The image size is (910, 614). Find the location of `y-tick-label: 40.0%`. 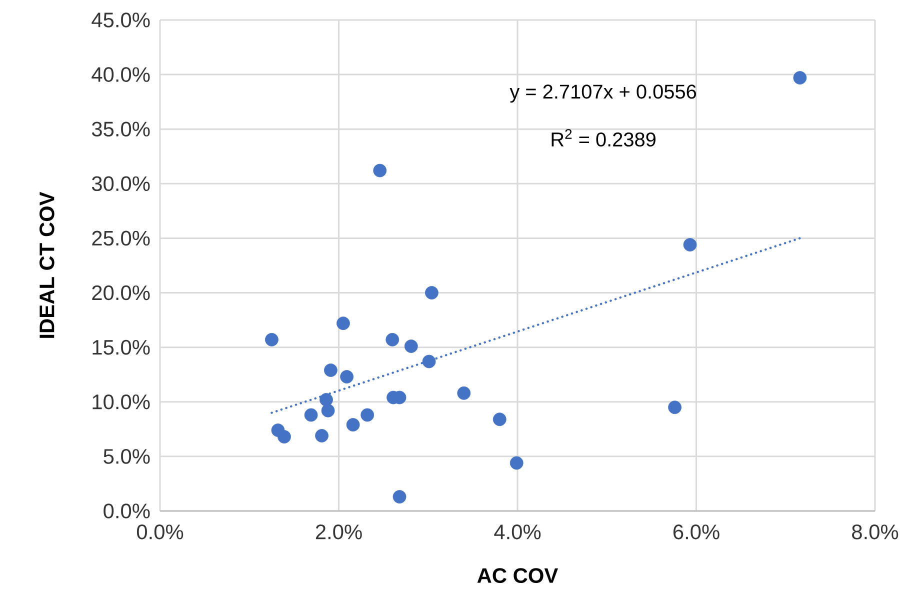

y-tick-label: 40.0% is located at coordinates (121, 74).